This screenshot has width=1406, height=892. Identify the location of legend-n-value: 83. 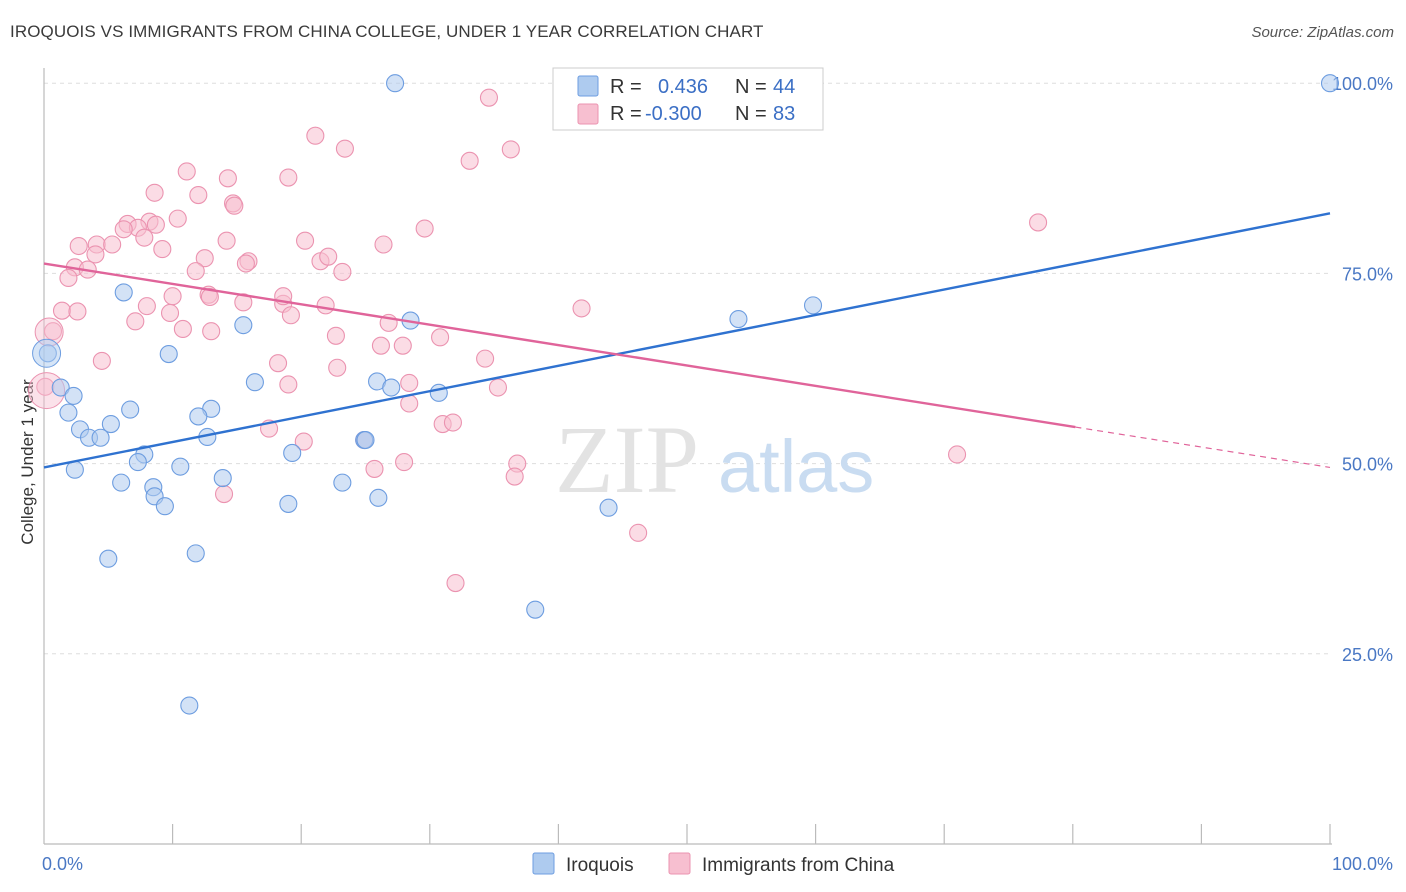
(784, 114).